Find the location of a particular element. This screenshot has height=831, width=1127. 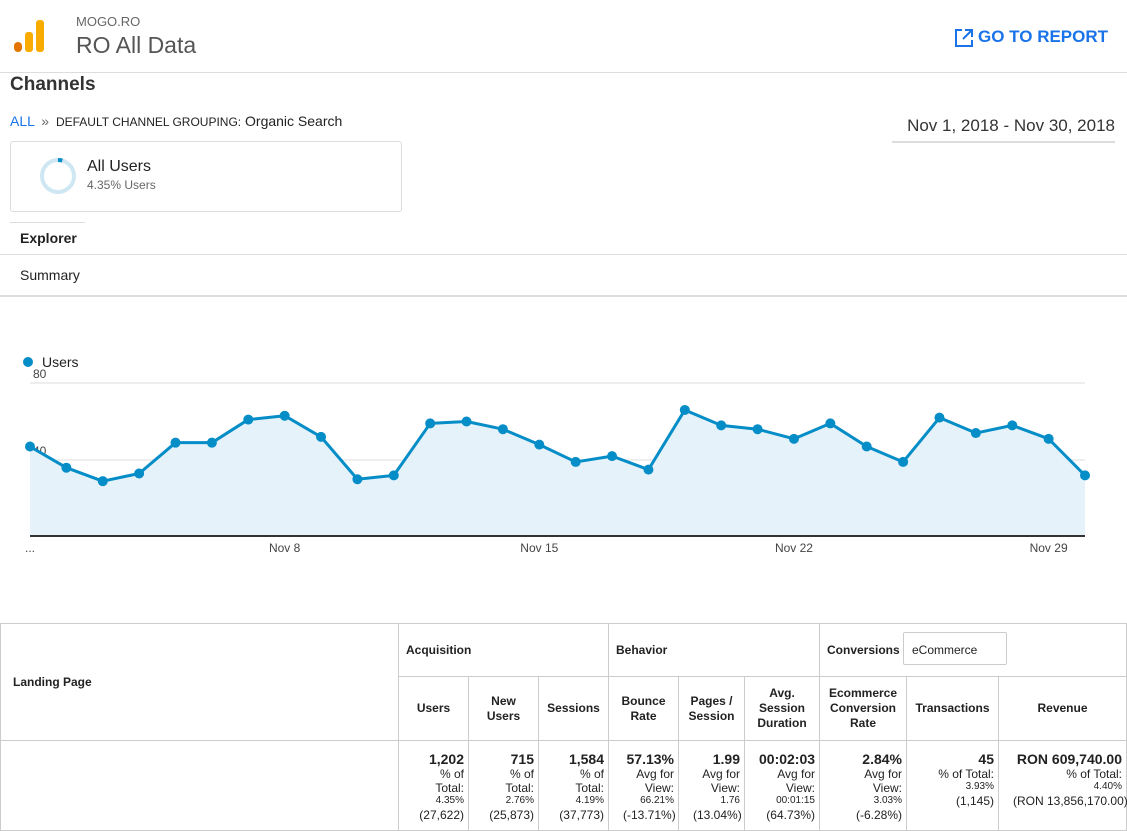

total-value: 2.84% is located at coordinates (882, 759).